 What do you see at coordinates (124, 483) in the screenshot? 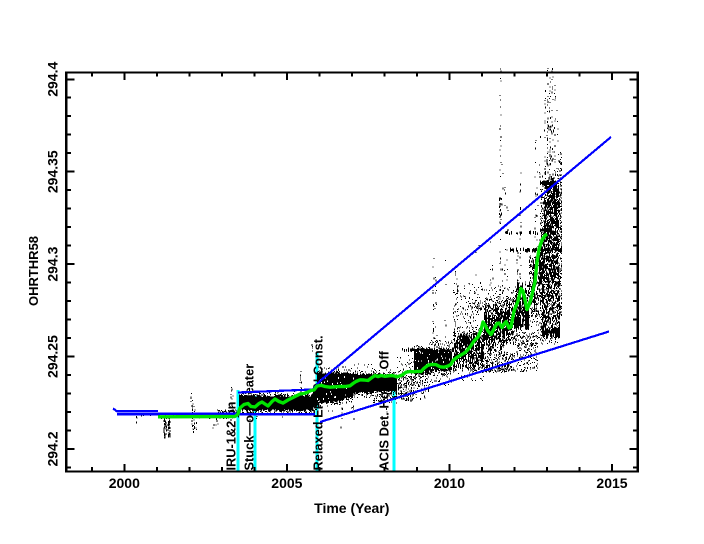
I see `svg-text: 2000` at bounding box center [124, 483].